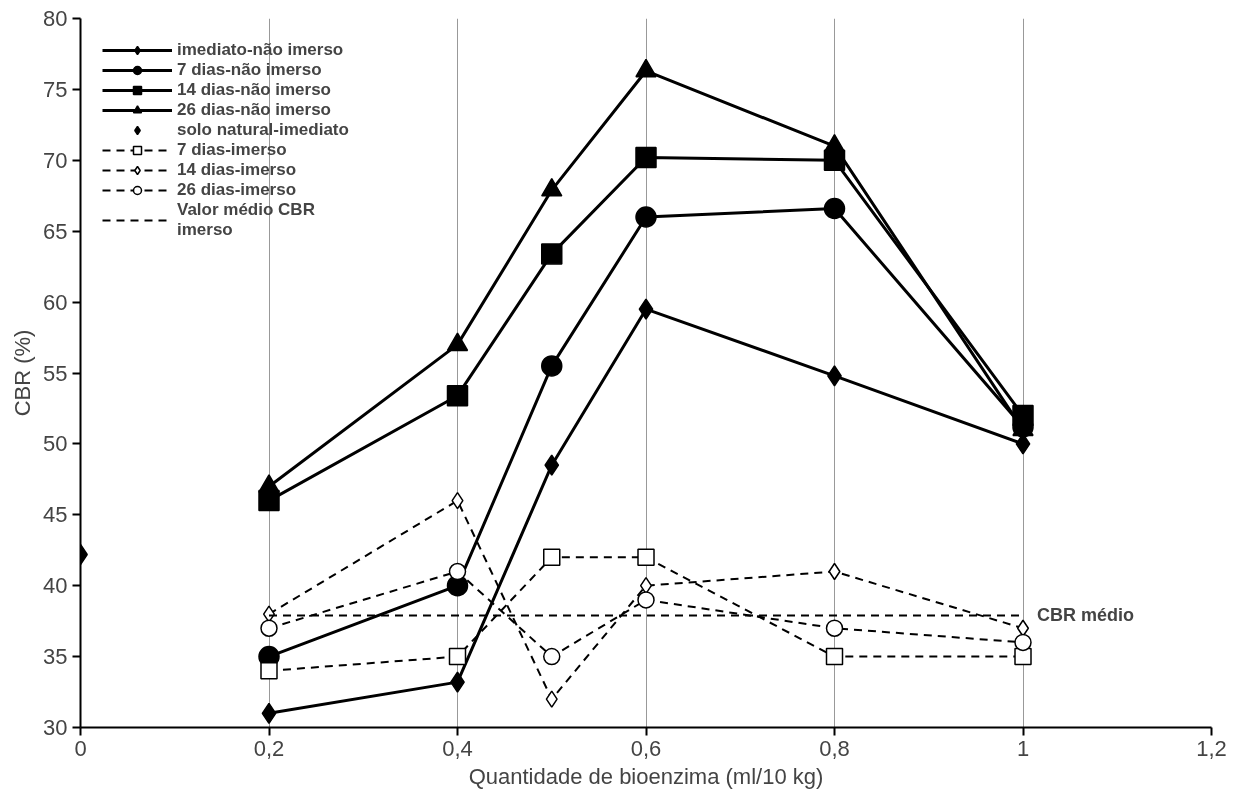 This screenshot has height=802, width=1241. Describe the element at coordinates (55, 586) in the screenshot. I see `y-tick-label: 40` at that location.